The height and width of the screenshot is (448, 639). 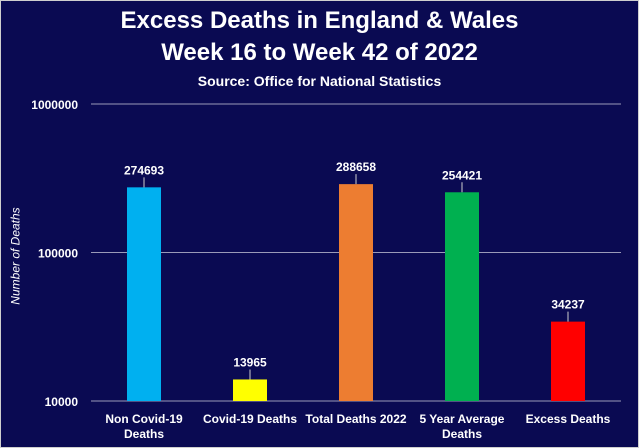 What do you see at coordinates (250, 419) in the screenshot?
I see `x-tick-label: Covid-19 Deaths` at bounding box center [250, 419].